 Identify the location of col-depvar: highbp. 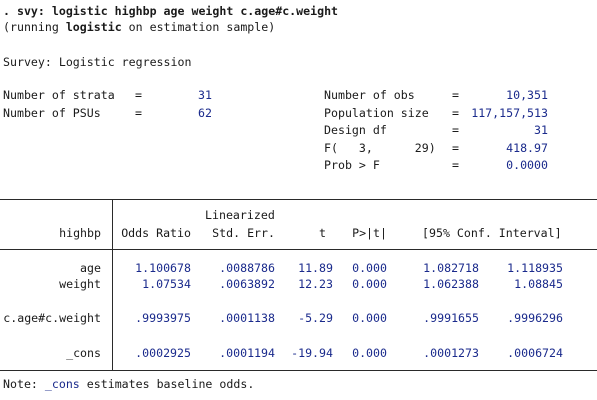
(80, 233).